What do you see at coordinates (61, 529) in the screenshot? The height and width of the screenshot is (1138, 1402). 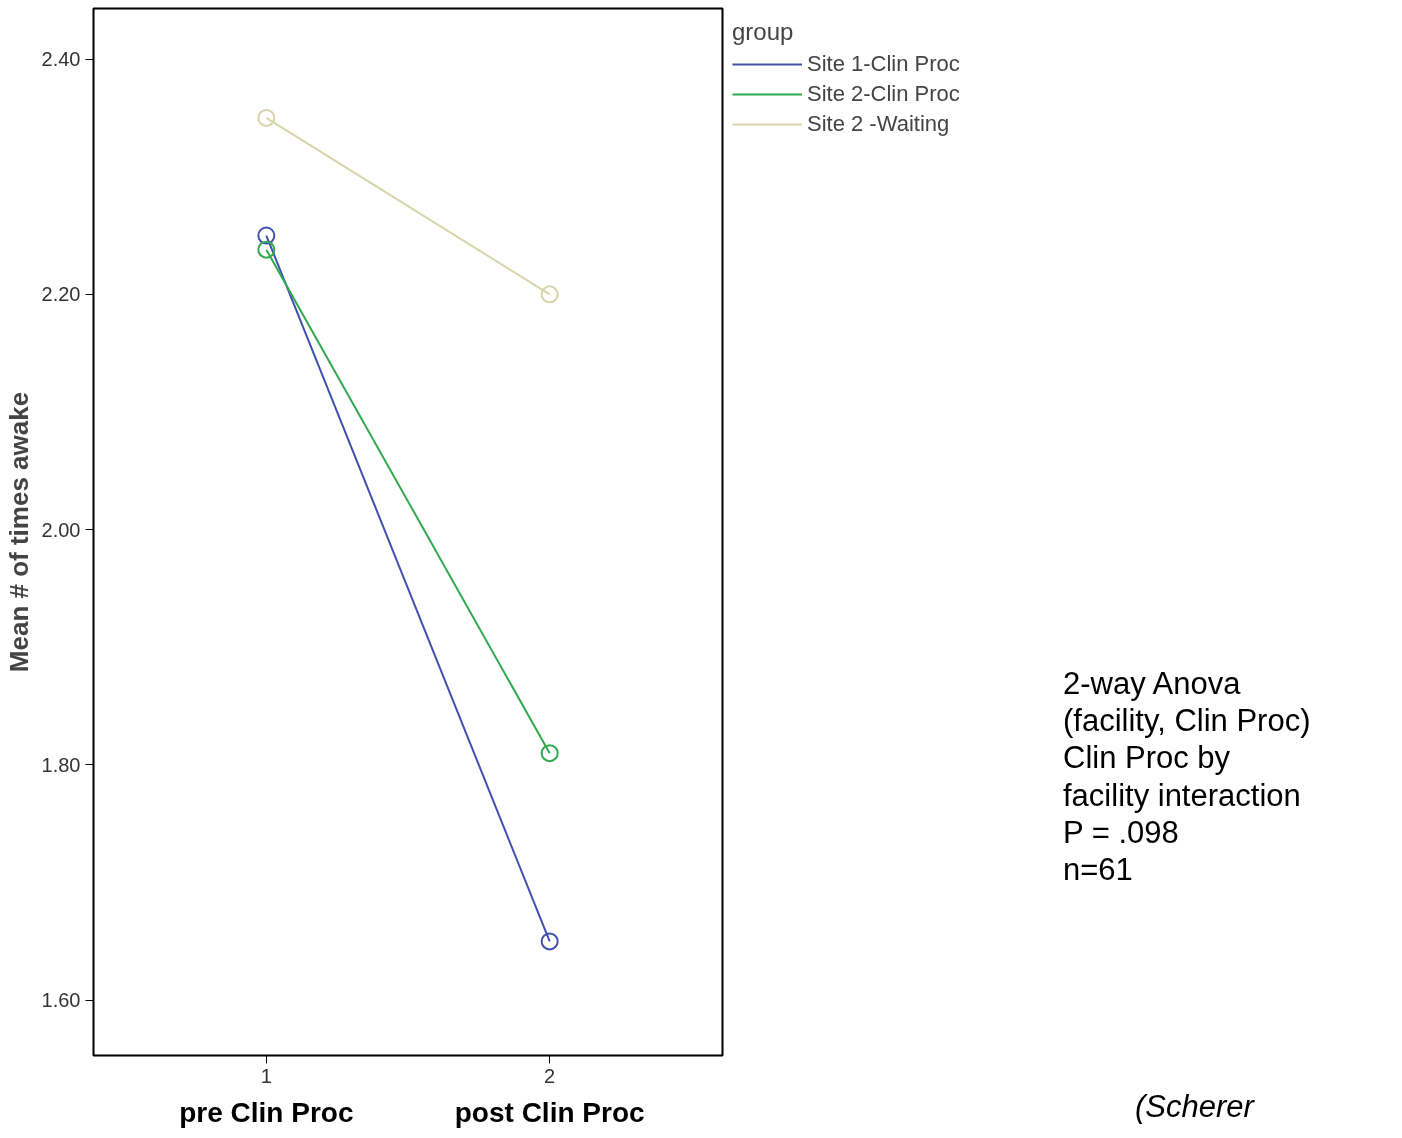 I see `y-tick-label: 2.00` at bounding box center [61, 529].